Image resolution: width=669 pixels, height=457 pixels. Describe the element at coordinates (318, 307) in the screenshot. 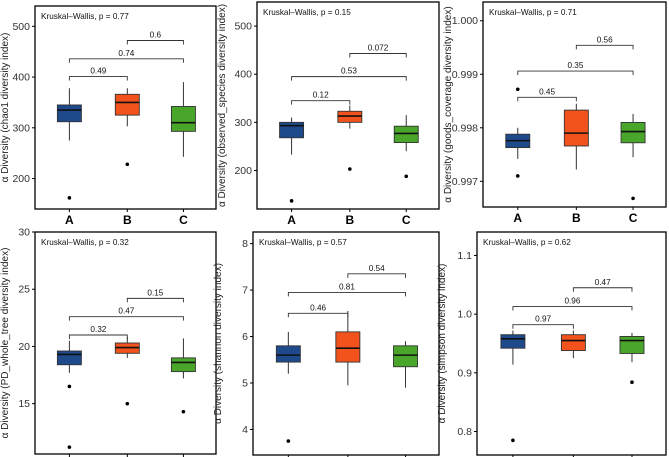

I see `comparison-p-value: 0.46` at that location.